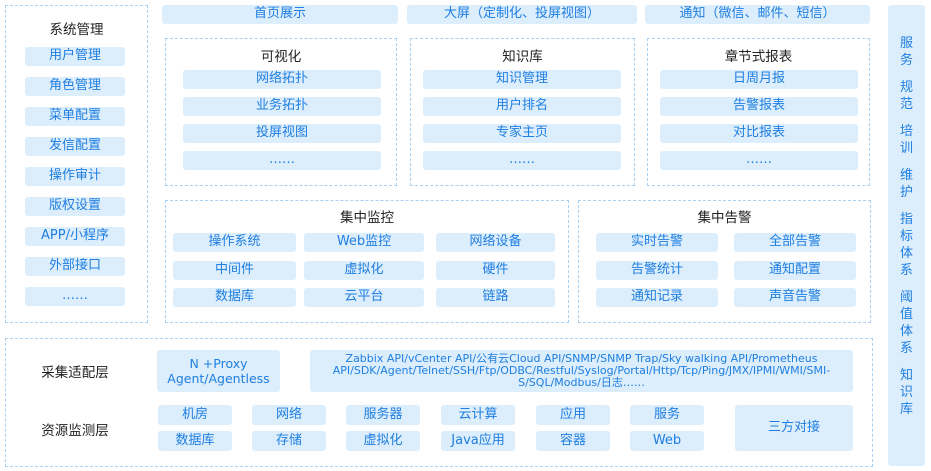 Image resolution: width=931 pixels, height=471 pixels. Describe the element at coordinates (667, 441) in the screenshot. I see `resource-item: Web` at that location.